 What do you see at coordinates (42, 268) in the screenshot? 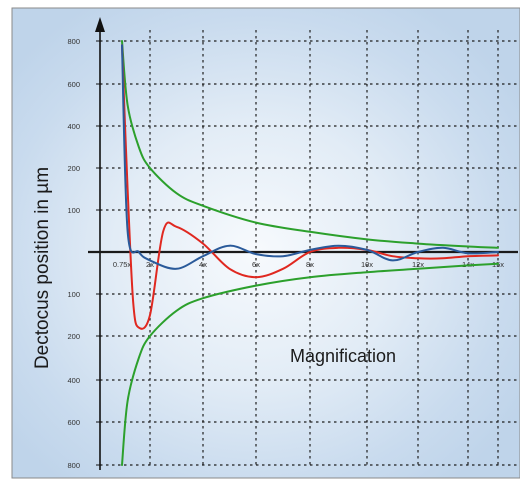
I see `y-axis-label: Dectocus position in µm` at bounding box center [42, 268].